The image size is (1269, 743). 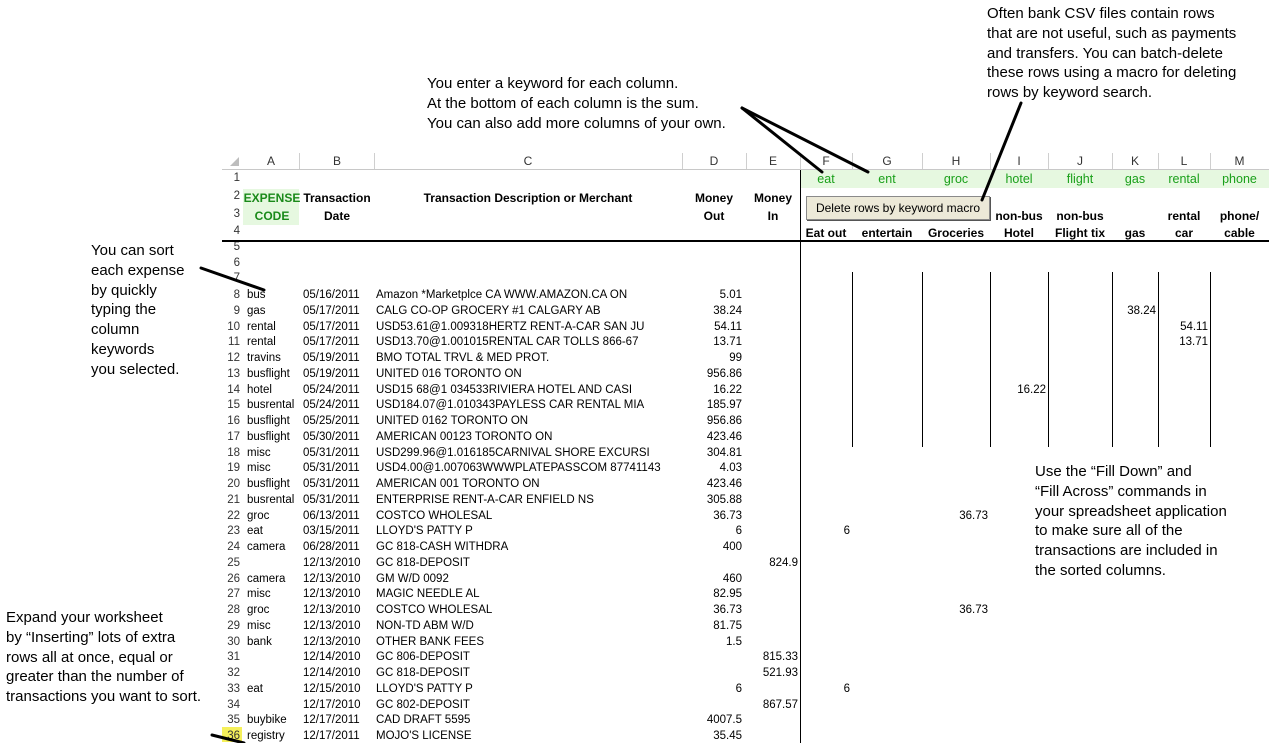 What do you see at coordinates (233, 689) in the screenshot?
I see `row-number: 33` at bounding box center [233, 689].